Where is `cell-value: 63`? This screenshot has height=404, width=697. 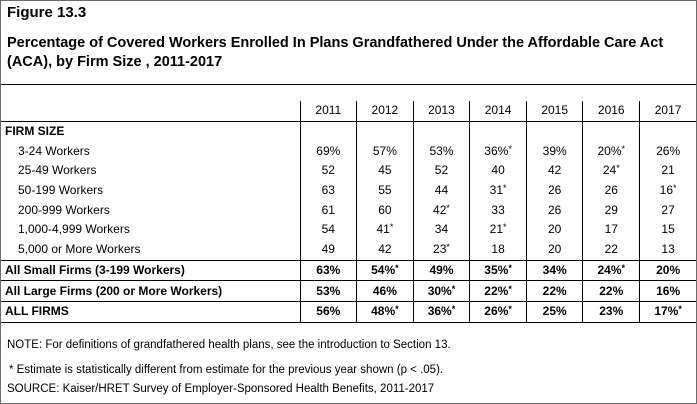 cell-value: 63 is located at coordinates (328, 190).